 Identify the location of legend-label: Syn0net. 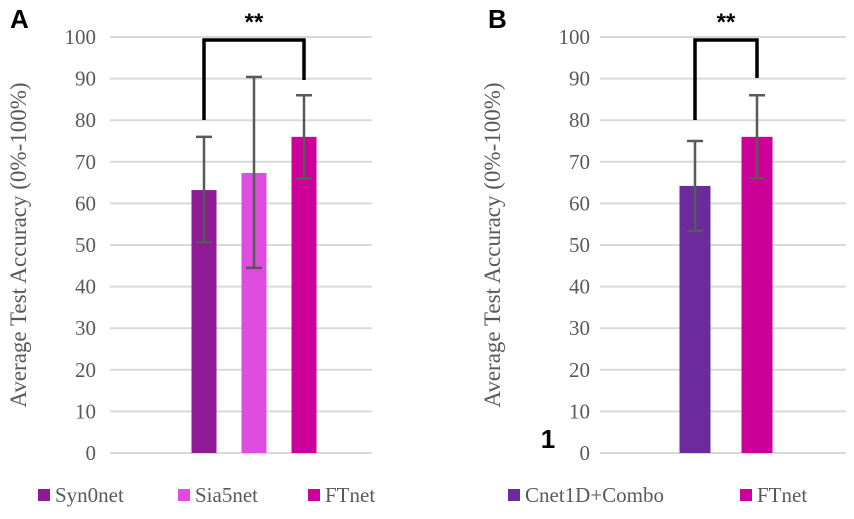
(89, 495).